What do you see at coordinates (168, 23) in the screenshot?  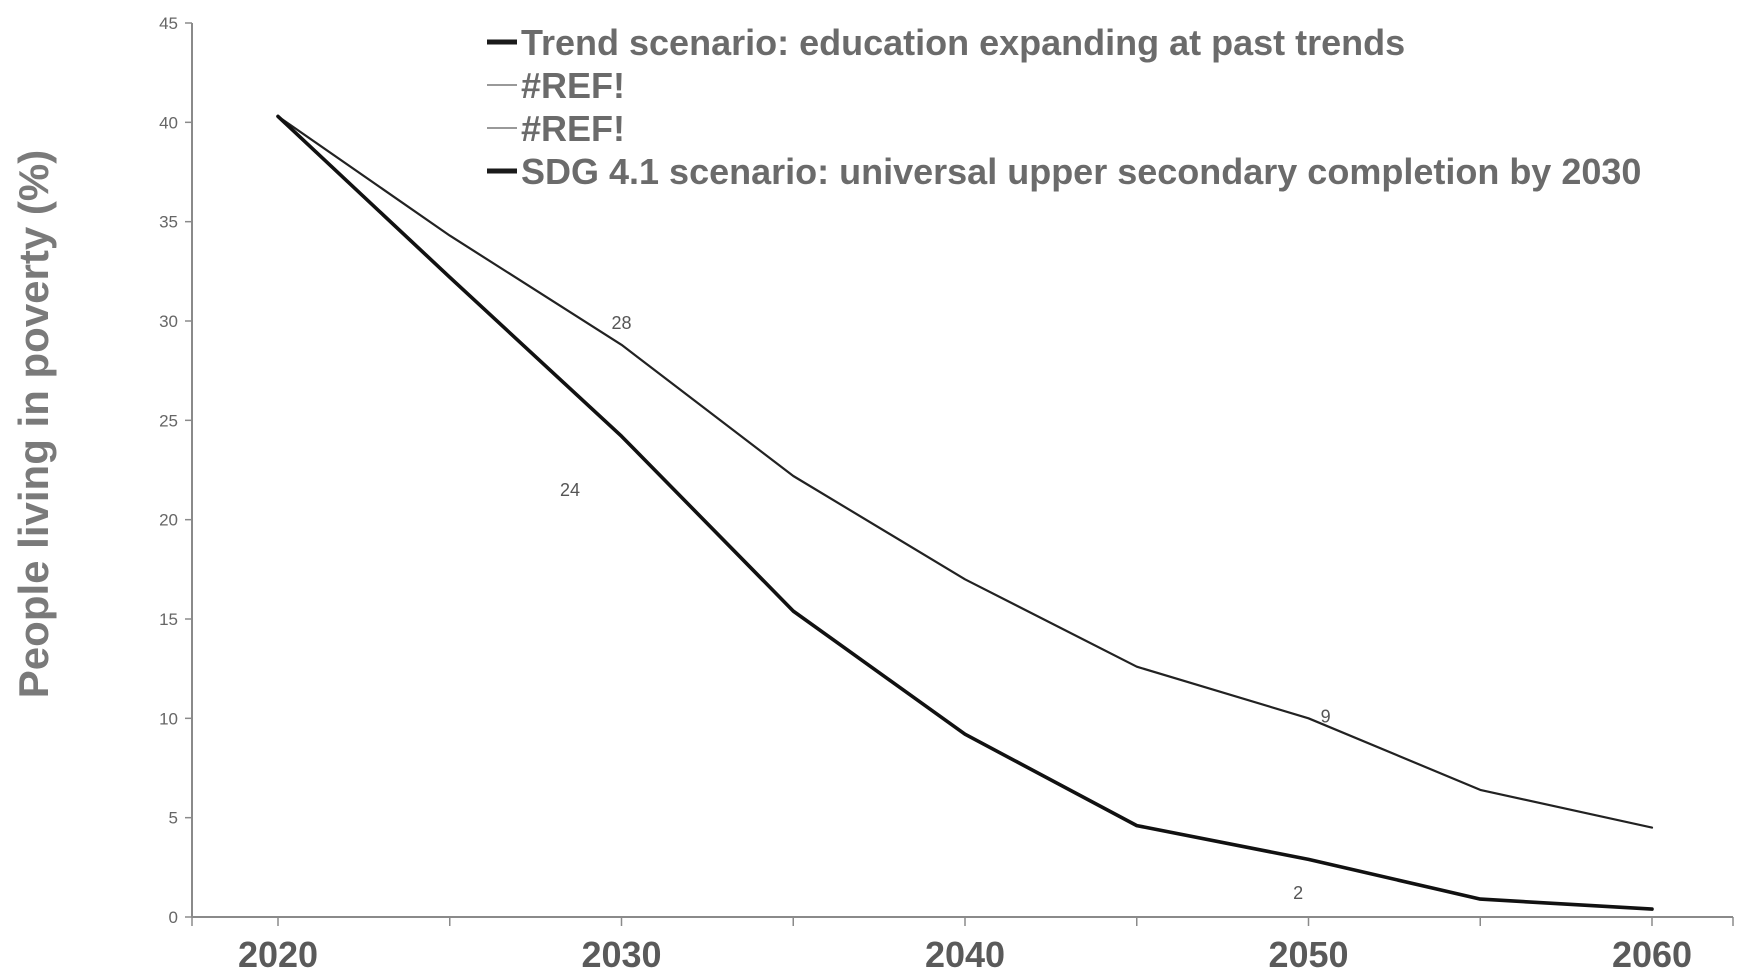 I see `y-tick-label: 45` at bounding box center [168, 23].